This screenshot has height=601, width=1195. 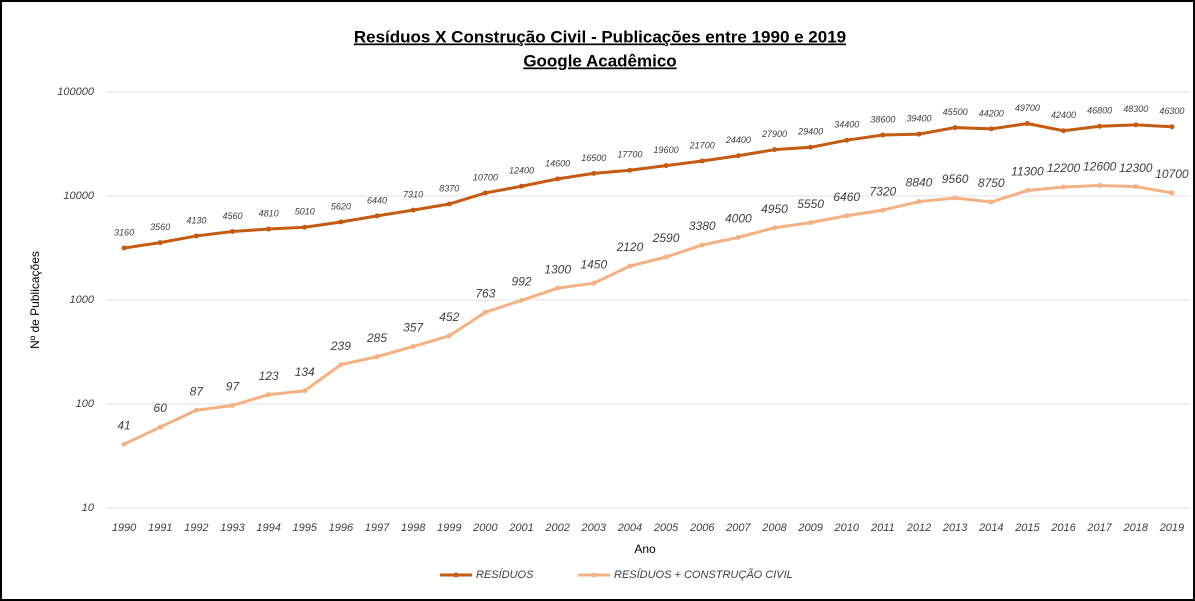 What do you see at coordinates (377, 528) in the screenshot?
I see `x-tick-label: 1997` at bounding box center [377, 528].